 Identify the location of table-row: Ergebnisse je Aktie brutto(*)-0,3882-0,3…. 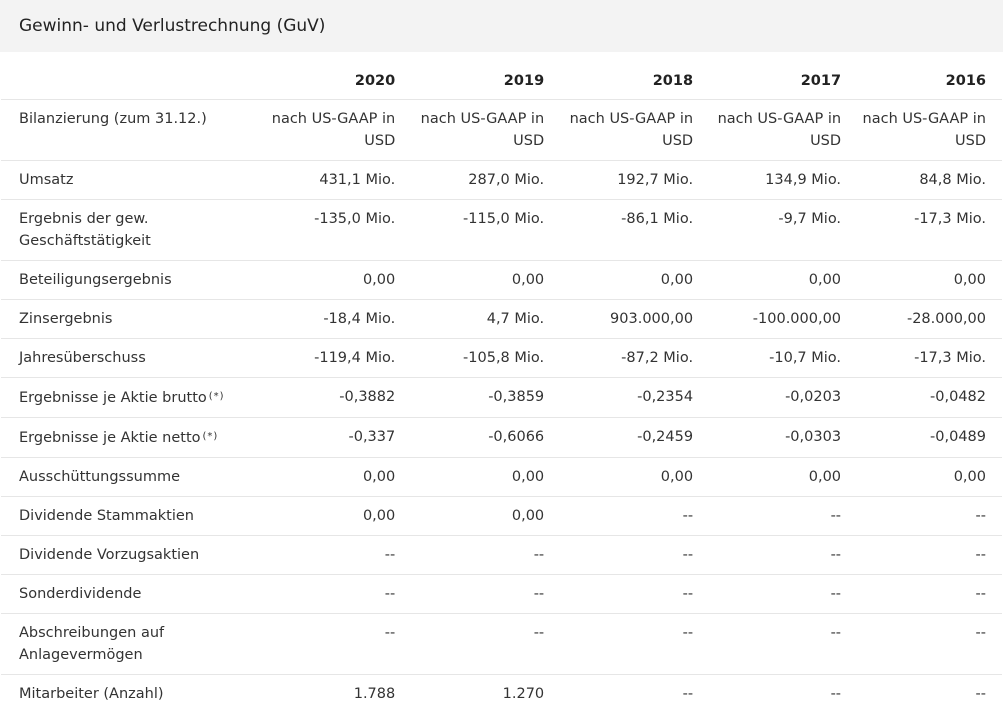
(501, 398).